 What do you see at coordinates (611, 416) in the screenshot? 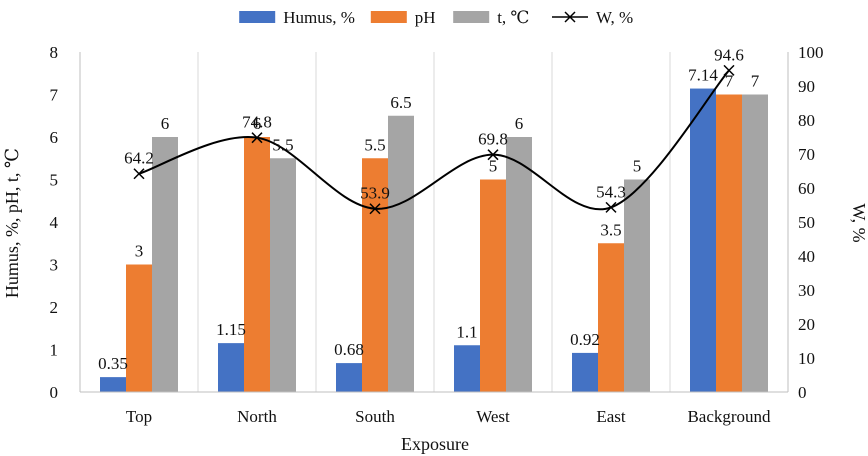
I see `x-tick-label: East` at bounding box center [611, 416].